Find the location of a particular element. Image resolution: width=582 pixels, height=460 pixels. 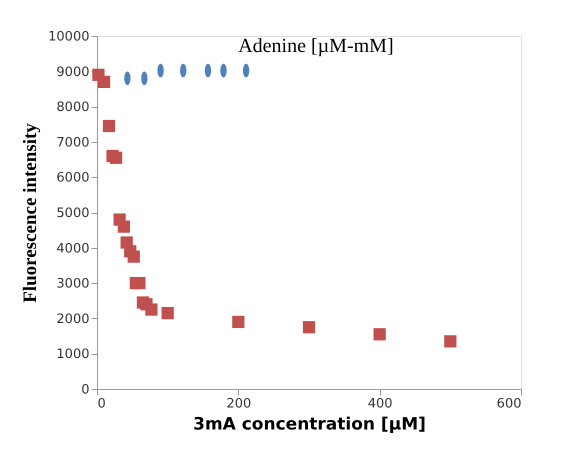

y-tick-label: 10000 is located at coordinates (69, 37).